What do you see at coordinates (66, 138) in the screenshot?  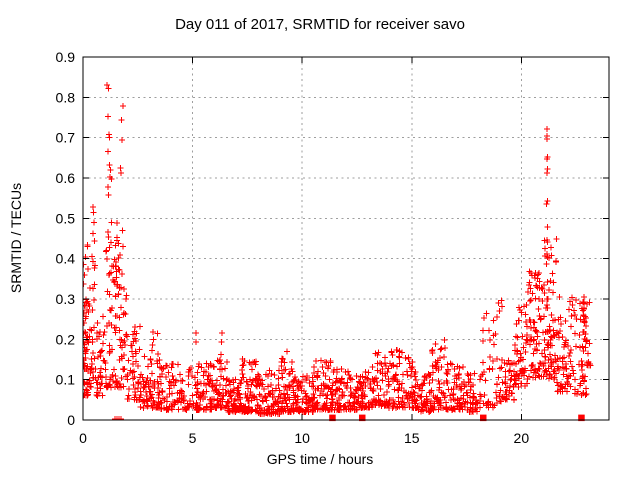 I see `y-tick-label: 0.7` at bounding box center [66, 138].